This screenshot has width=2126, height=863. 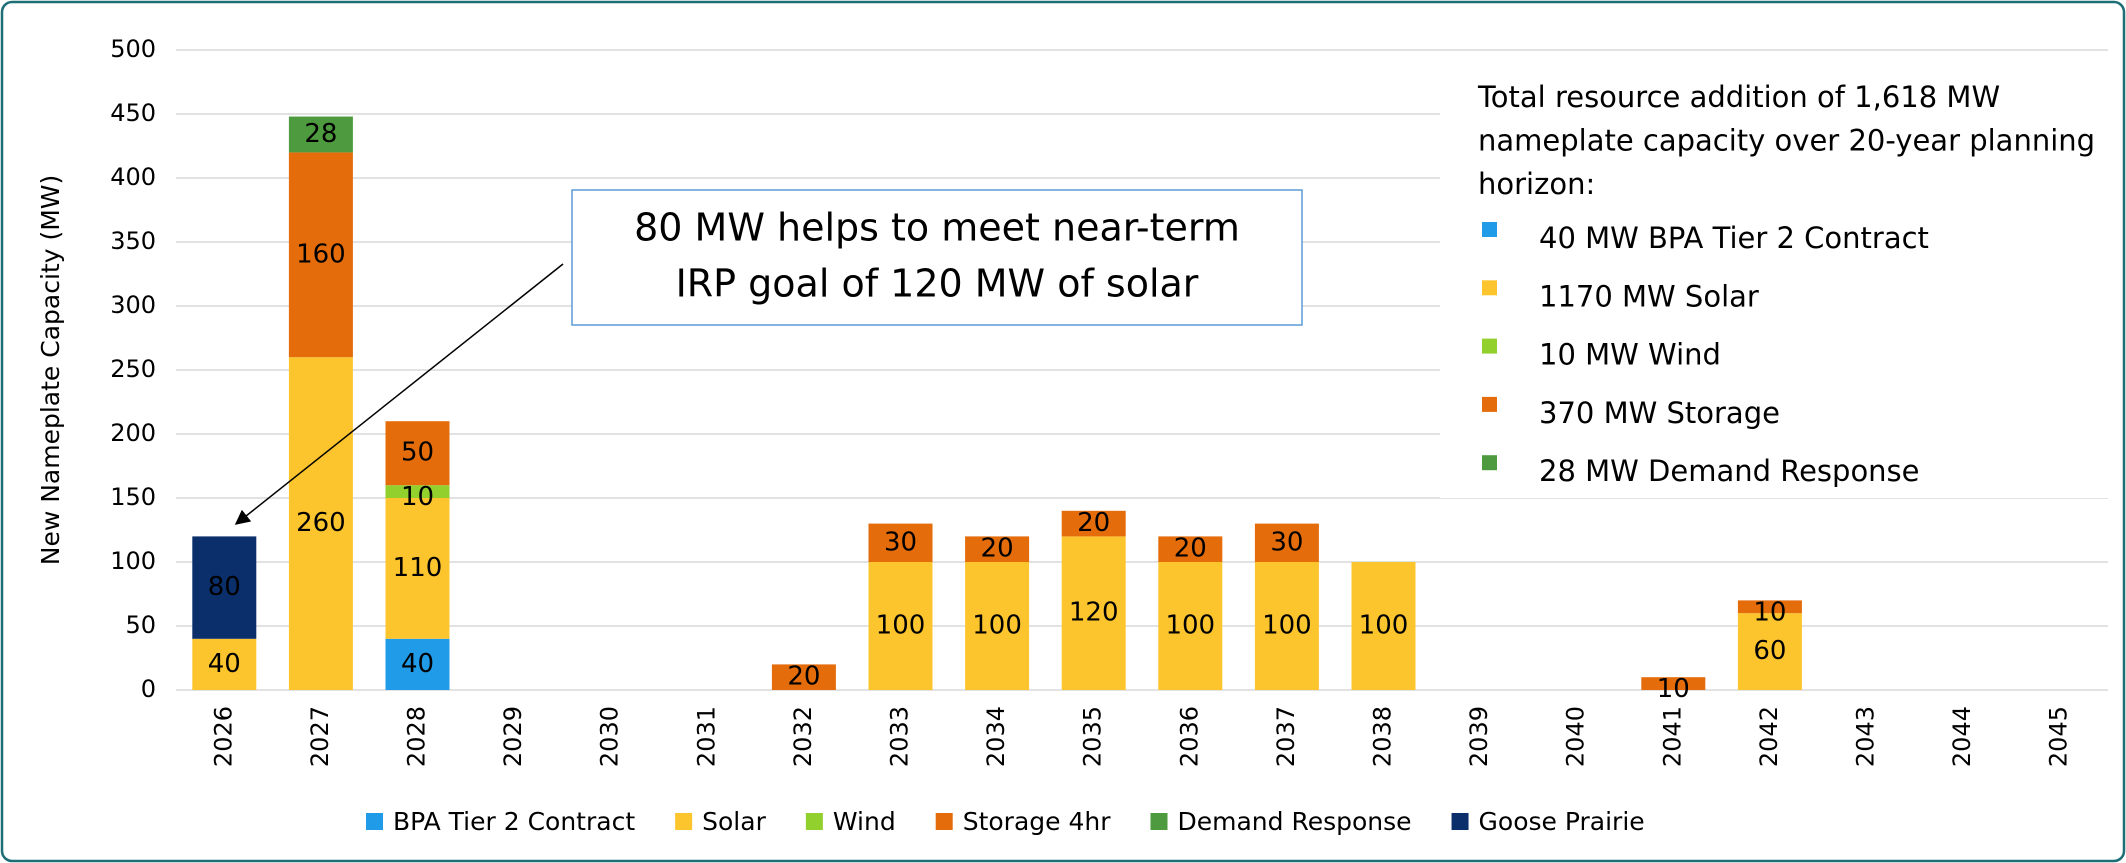 What do you see at coordinates (399, 394) in the screenshot?
I see `annotation-arrow` at bounding box center [399, 394].